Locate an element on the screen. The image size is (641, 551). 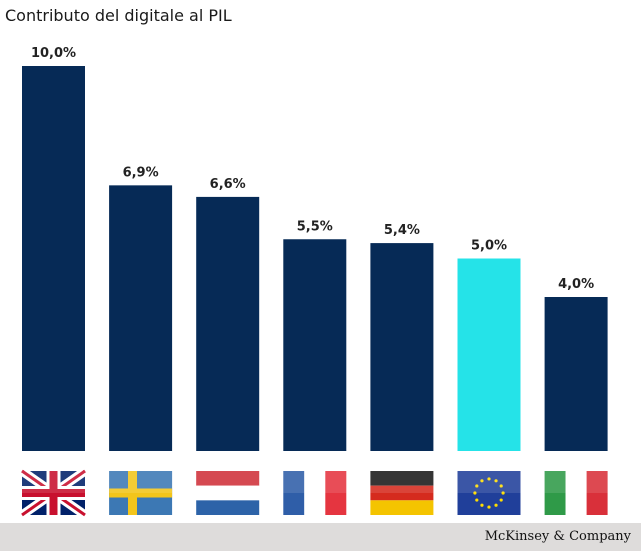
data-label: 5,4% is located at coordinates (402, 230).